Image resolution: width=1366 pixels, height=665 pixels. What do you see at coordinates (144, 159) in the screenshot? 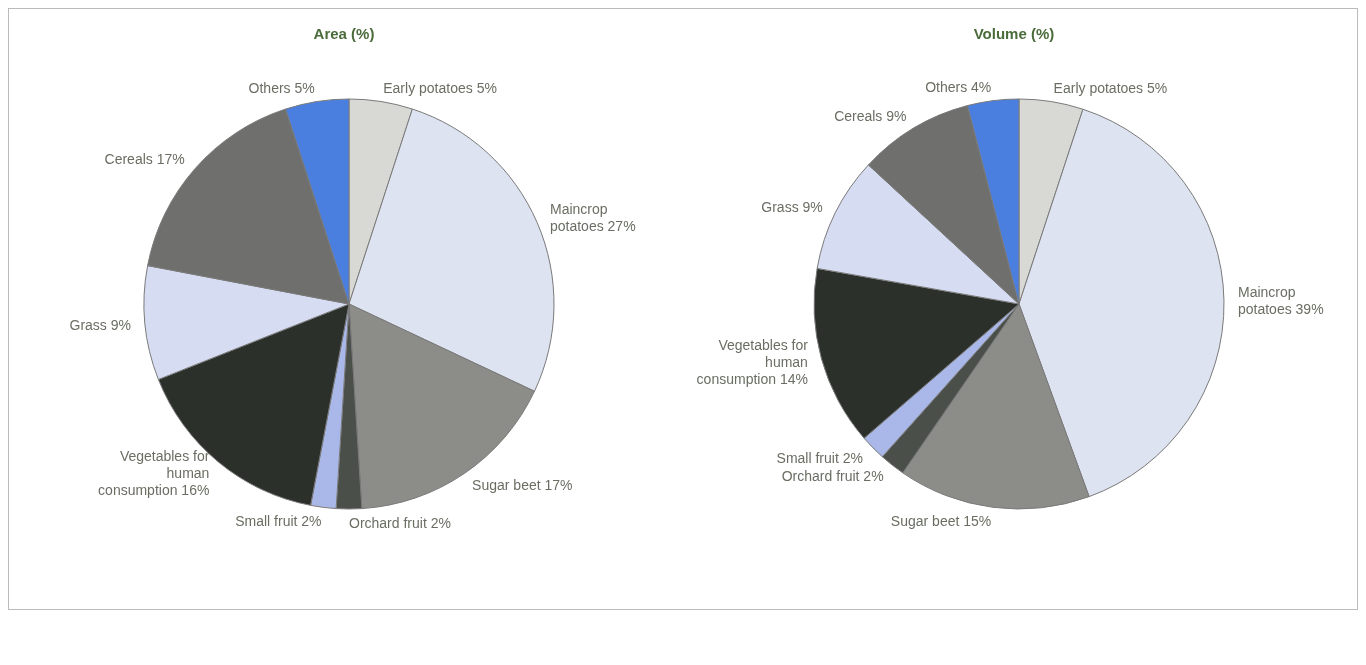
I see `slice-label: Cereals 17%` at bounding box center [144, 159].